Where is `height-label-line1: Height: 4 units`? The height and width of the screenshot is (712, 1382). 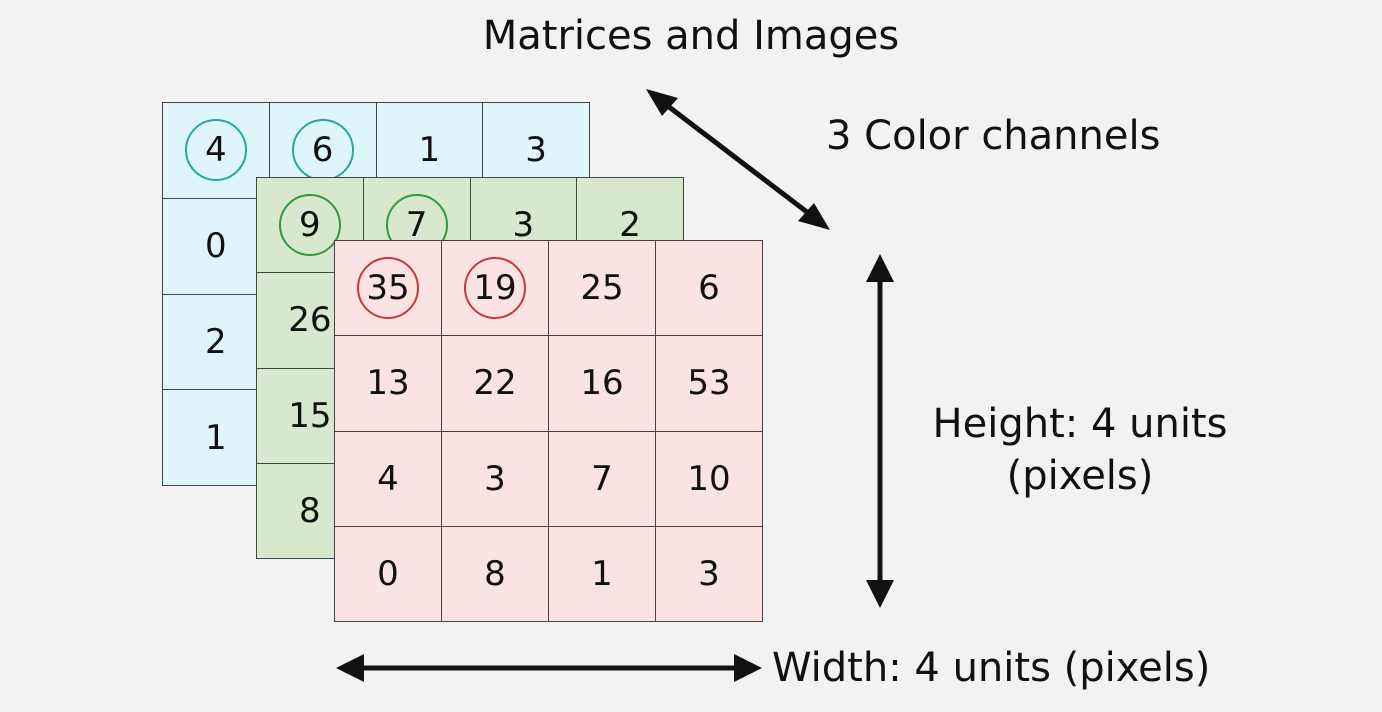
height-label-line1: Height: 4 units is located at coordinates (1080, 424).